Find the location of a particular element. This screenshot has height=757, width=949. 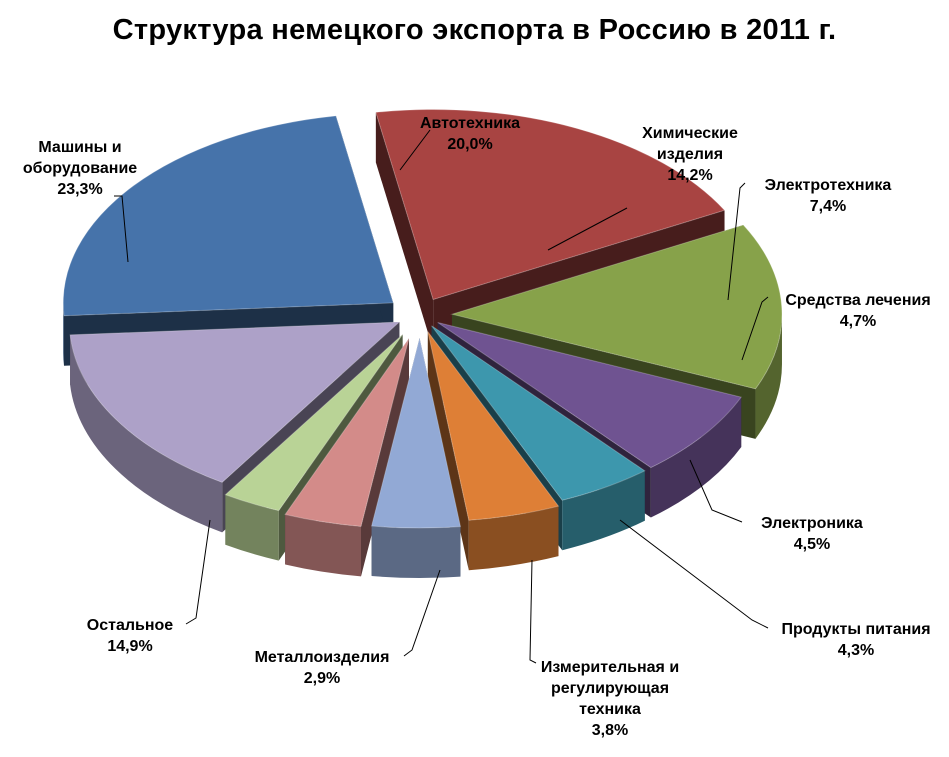

category-label: техника is located at coordinates (610, 709).